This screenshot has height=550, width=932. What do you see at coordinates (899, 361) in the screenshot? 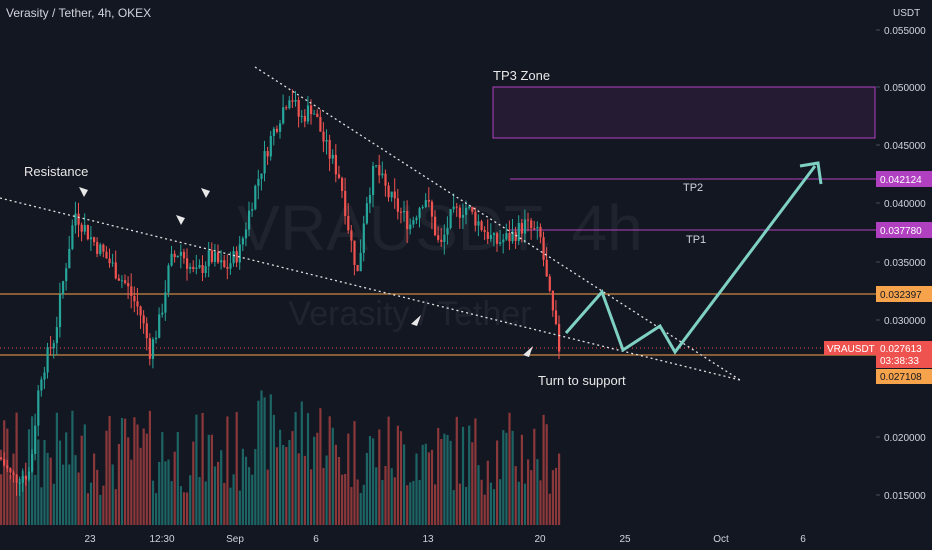
I see `countdown: 03:38:33` at bounding box center [899, 361].